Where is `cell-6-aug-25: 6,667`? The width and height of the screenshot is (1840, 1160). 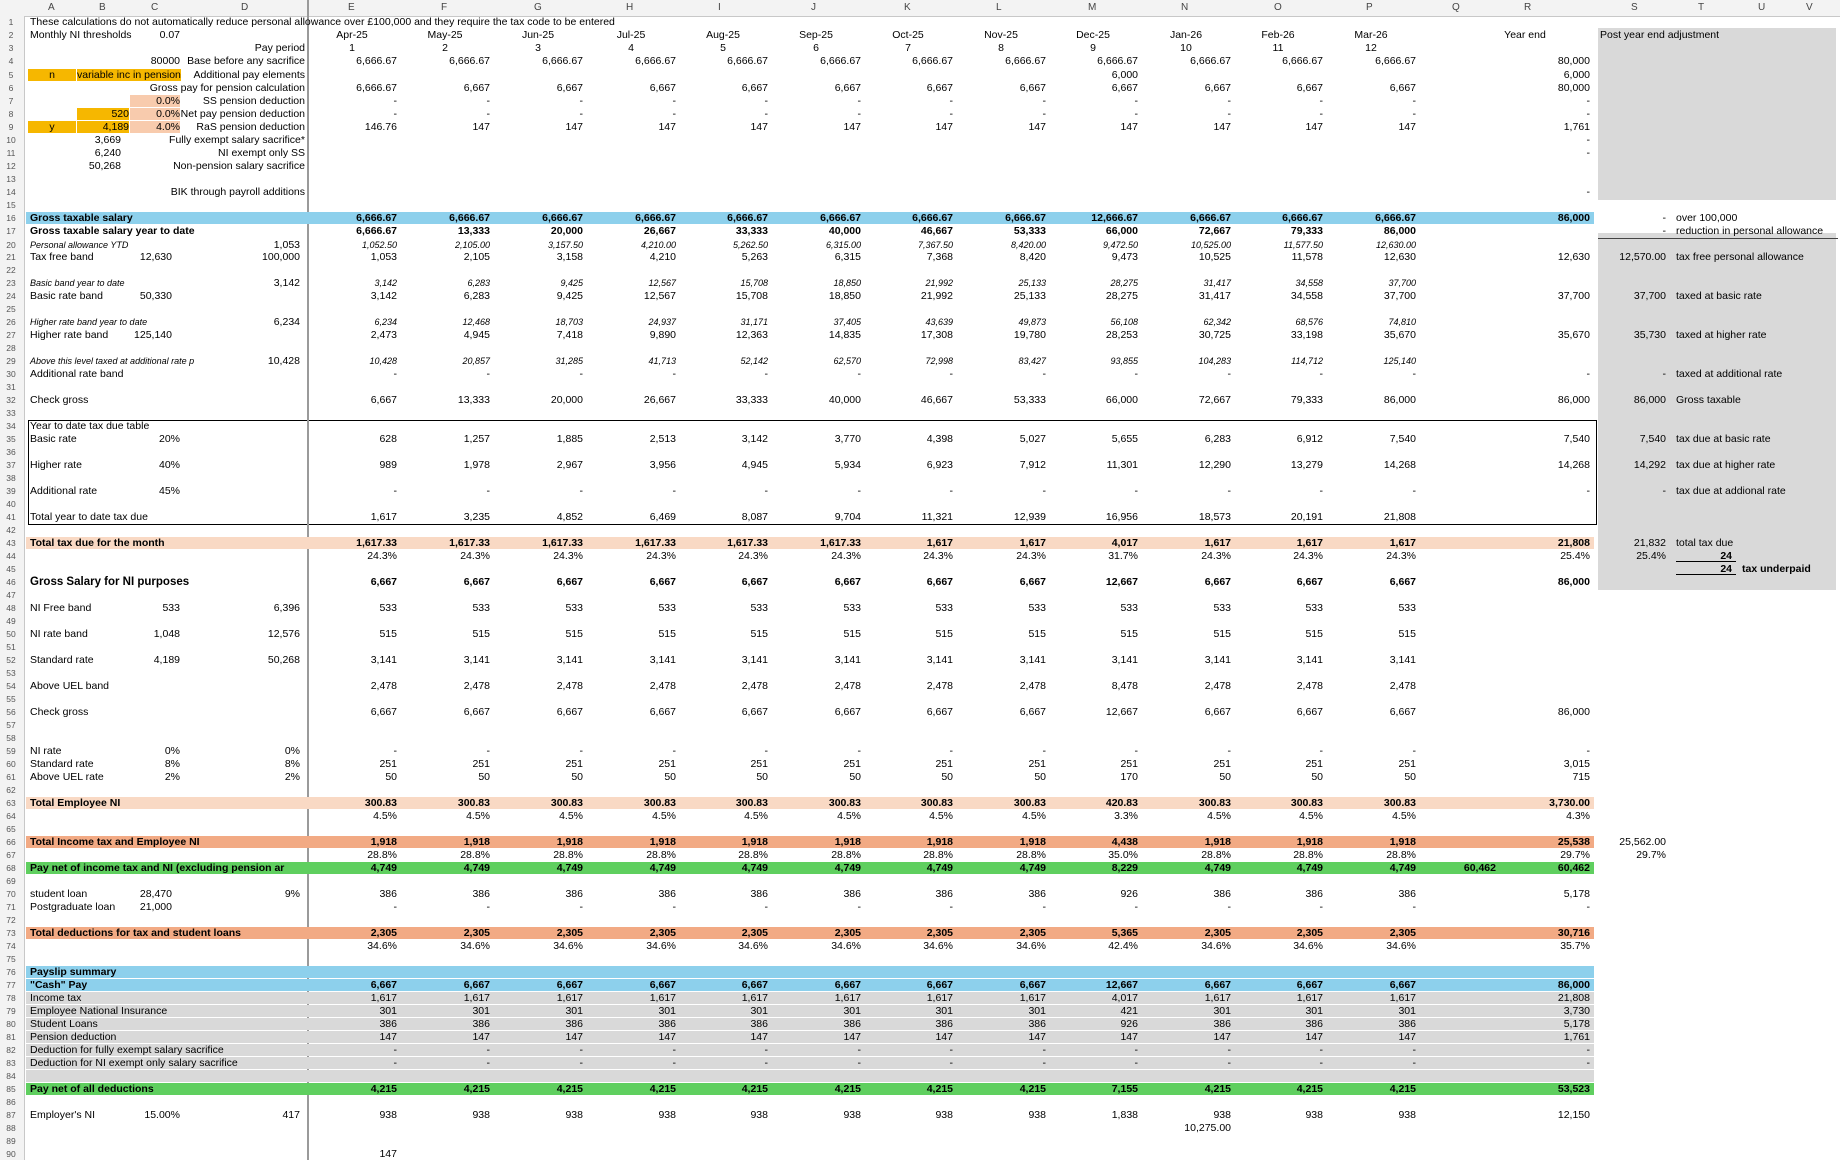
cell-6-aug-25: 6,667 is located at coordinates (754, 88).